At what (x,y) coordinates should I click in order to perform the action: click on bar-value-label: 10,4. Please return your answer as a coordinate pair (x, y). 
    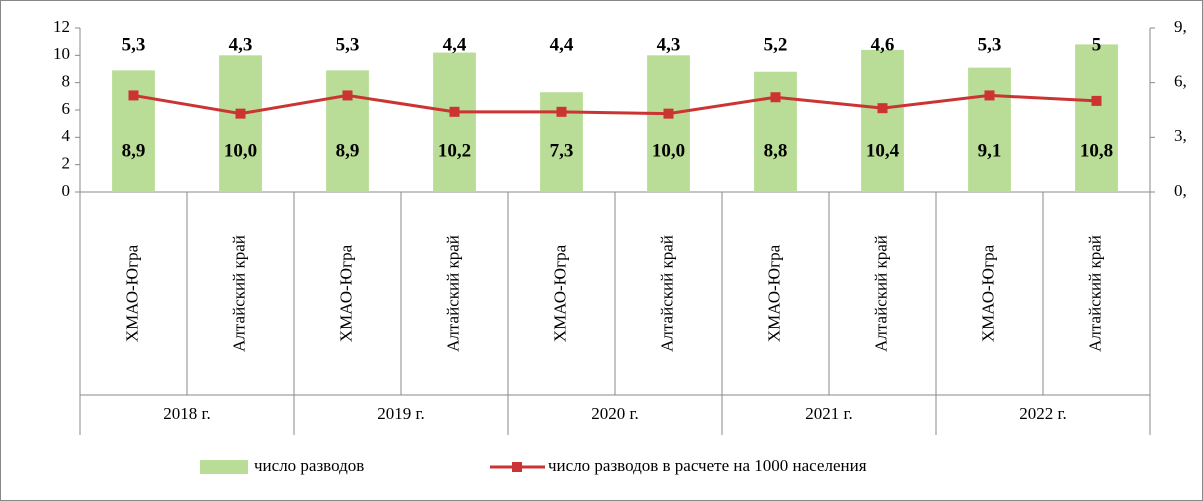
    Looking at the image, I should click on (883, 150).